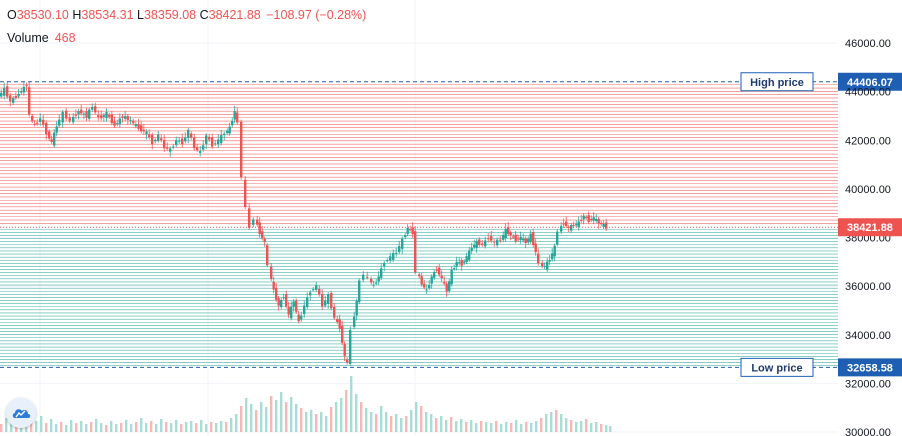 The image size is (902, 436). Describe the element at coordinates (870, 227) in the screenshot. I see `last-price-tag` at that location.